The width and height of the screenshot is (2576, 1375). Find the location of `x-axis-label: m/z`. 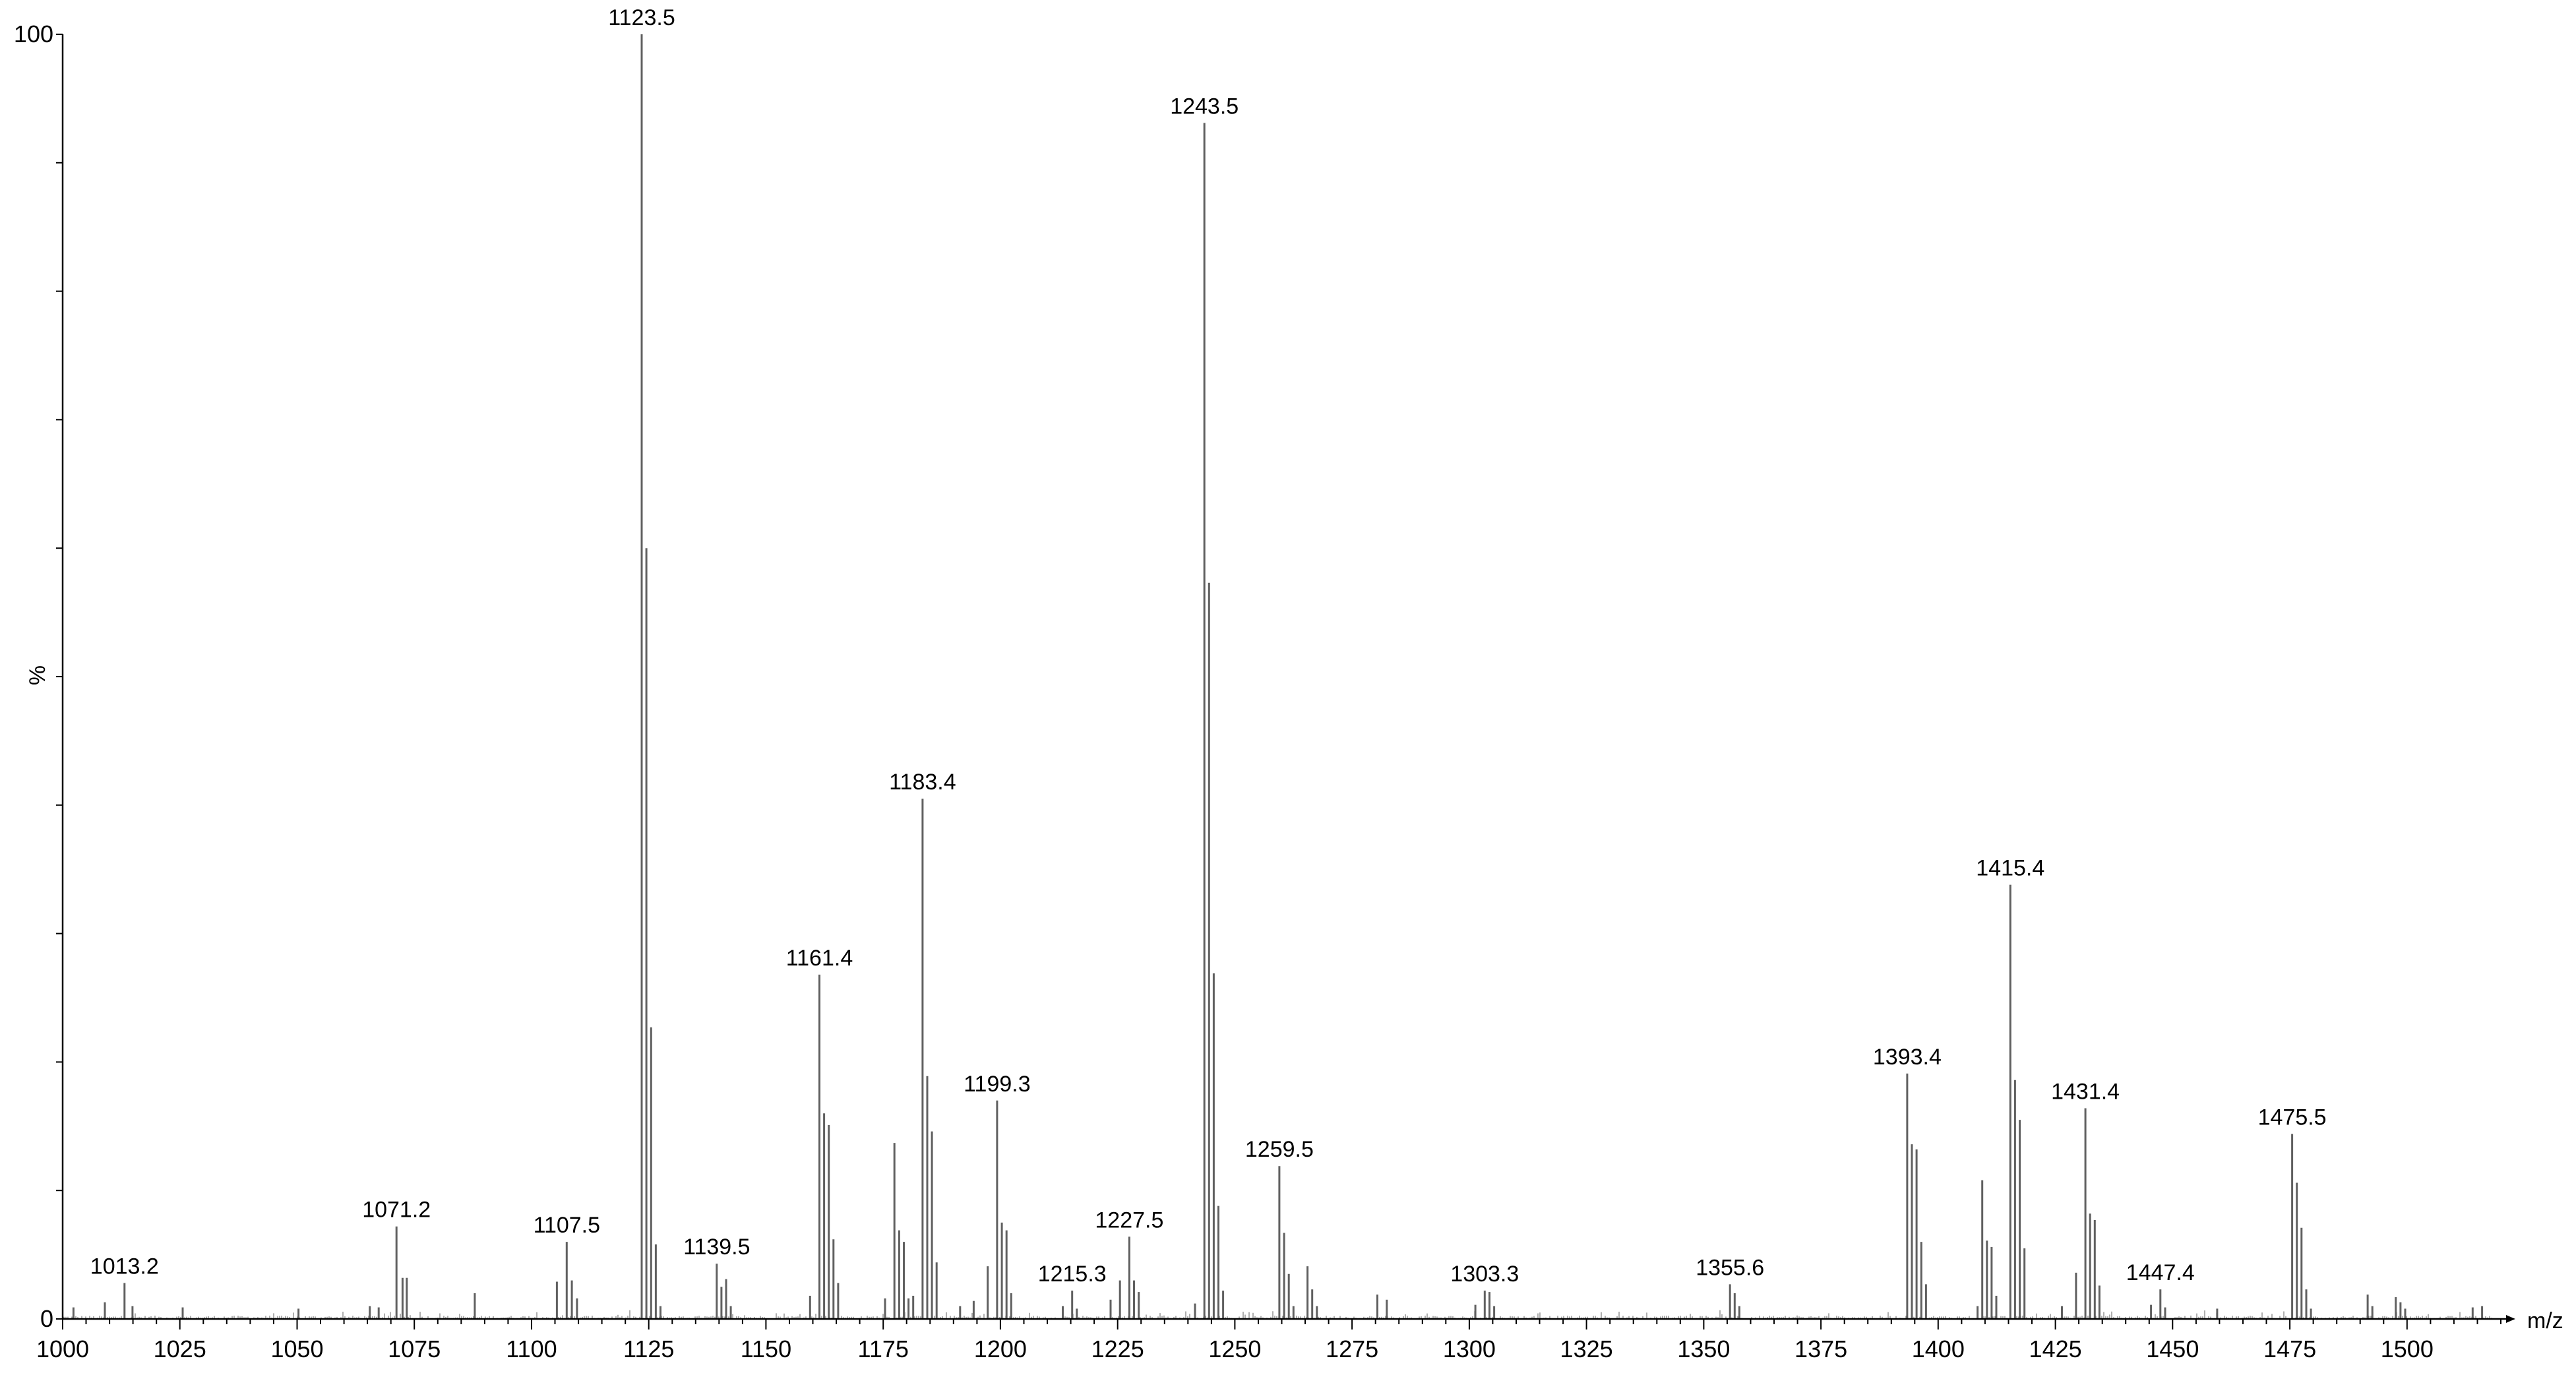

x-axis-label: m/z is located at coordinates (2545, 1320).